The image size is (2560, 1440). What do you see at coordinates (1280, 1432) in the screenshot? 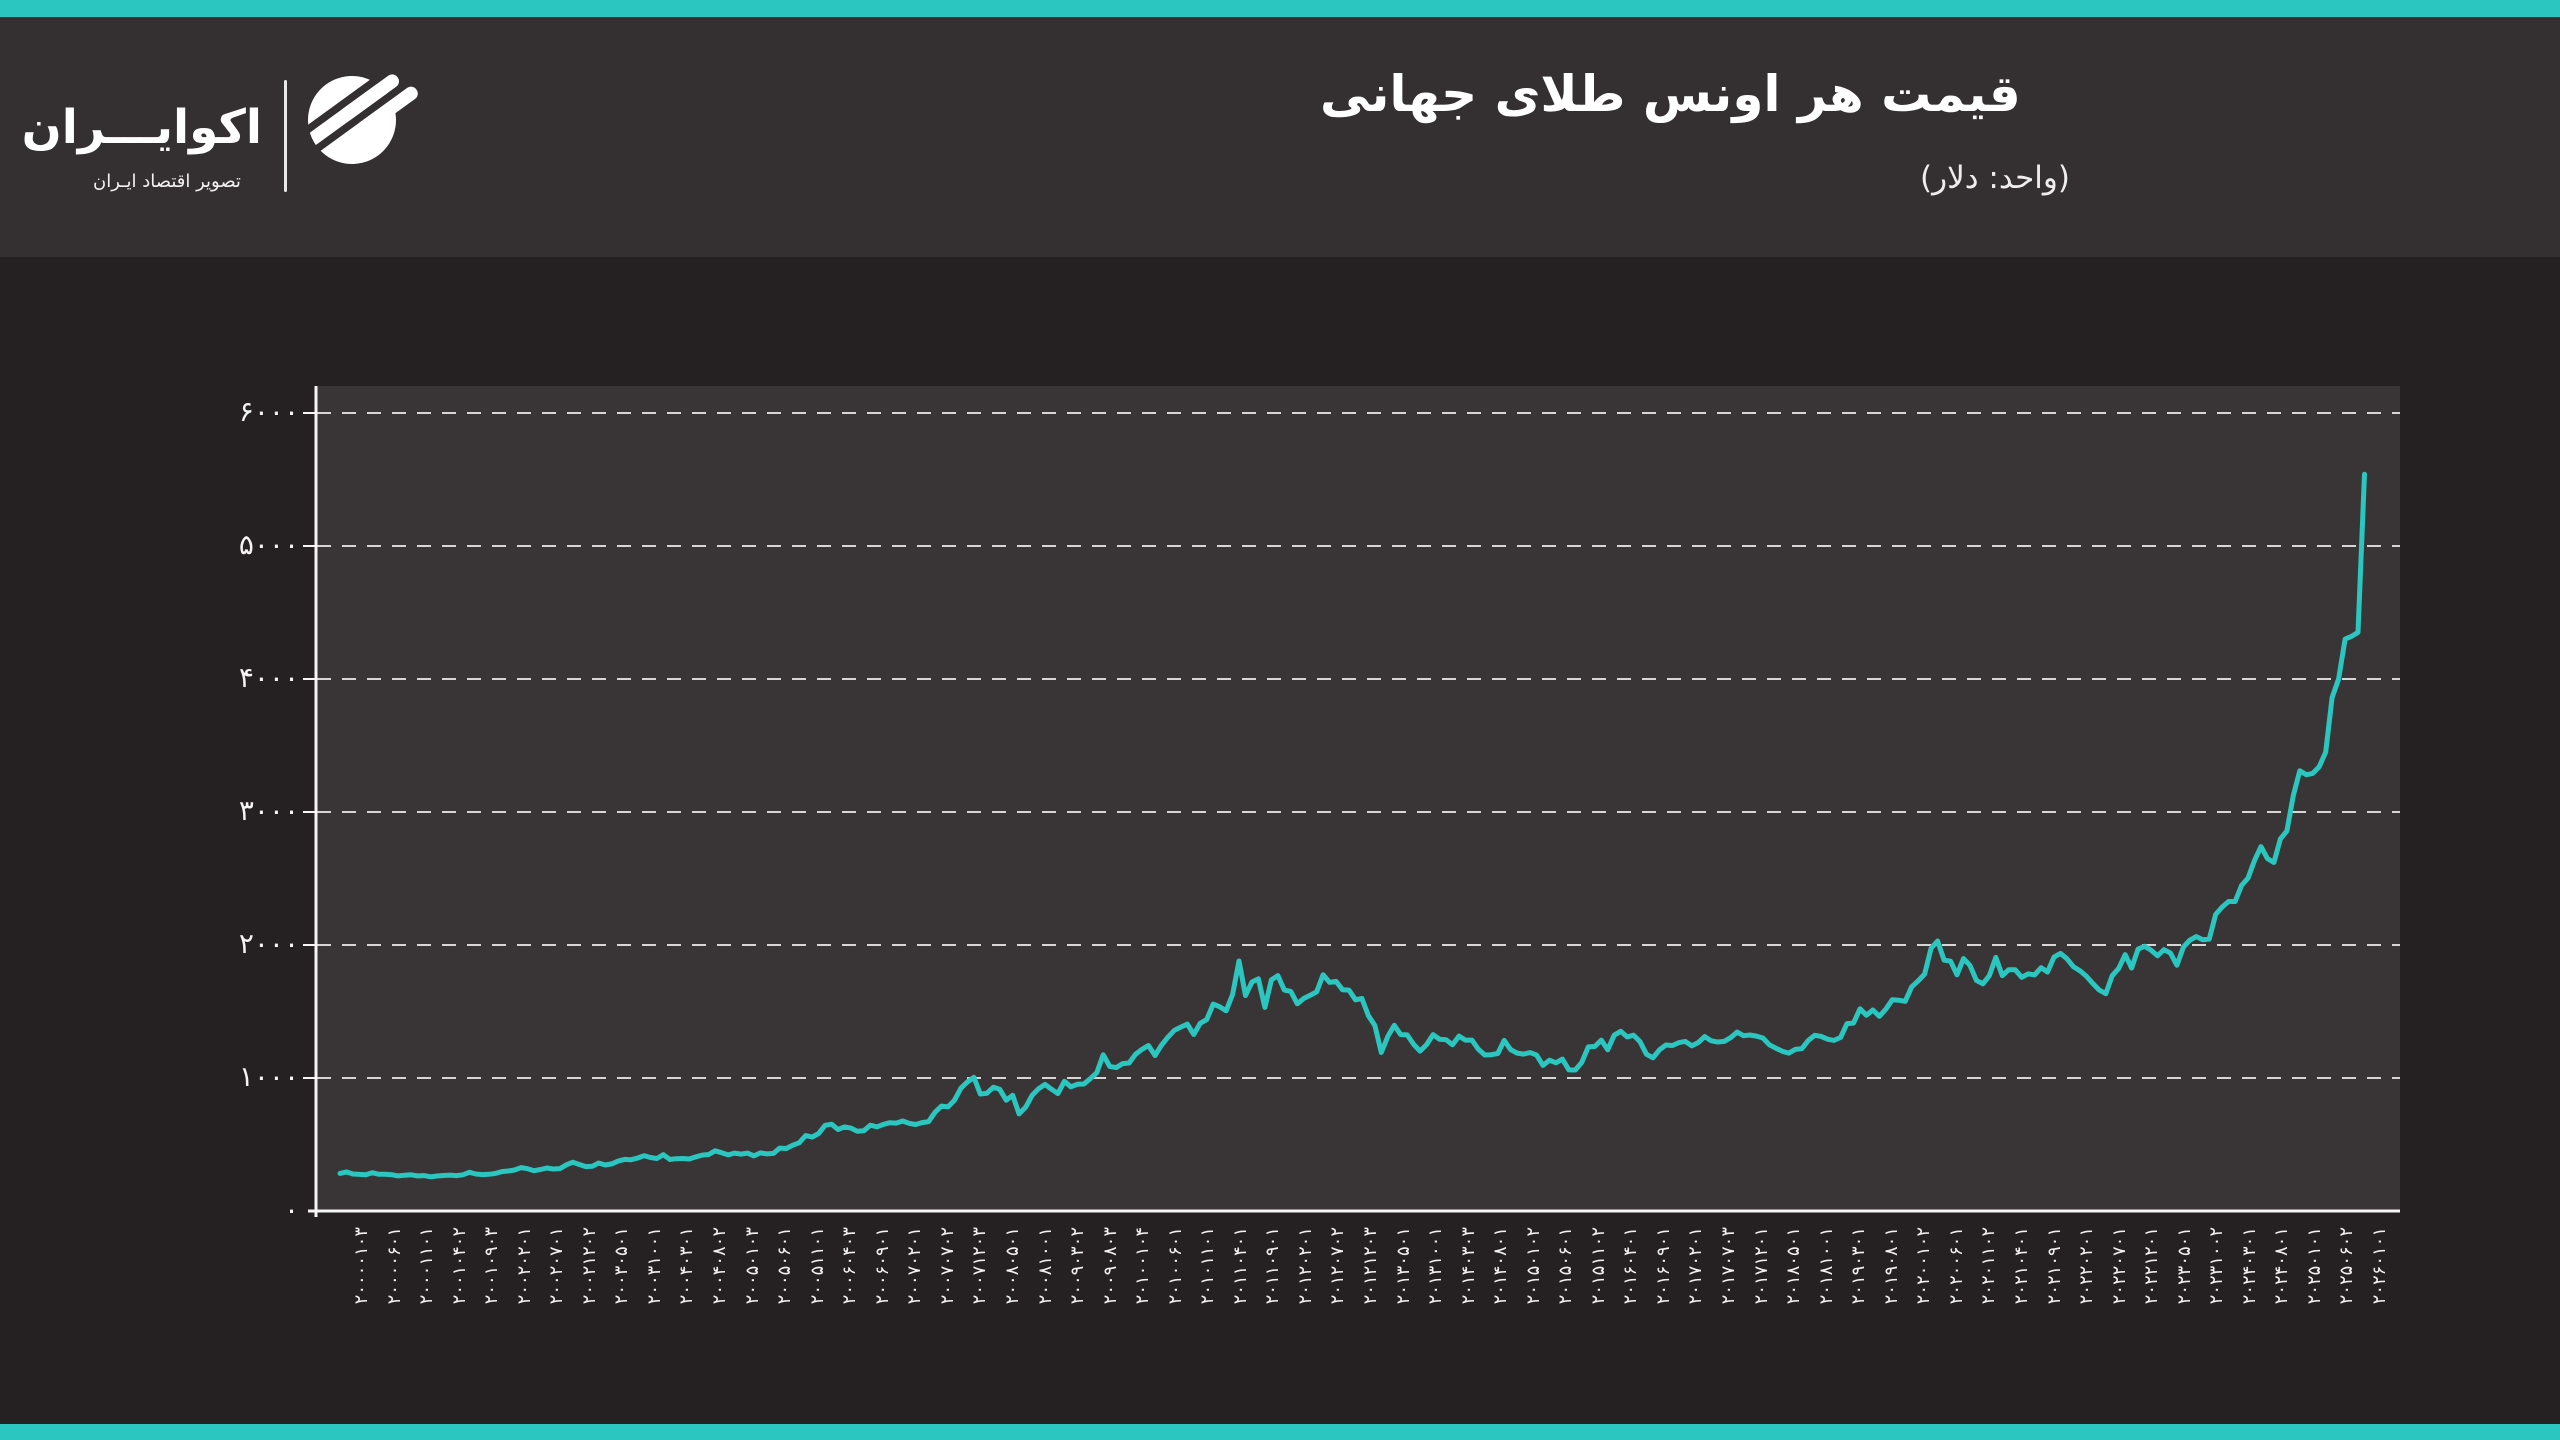
I see `bottom-accent-bar` at bounding box center [1280, 1432].